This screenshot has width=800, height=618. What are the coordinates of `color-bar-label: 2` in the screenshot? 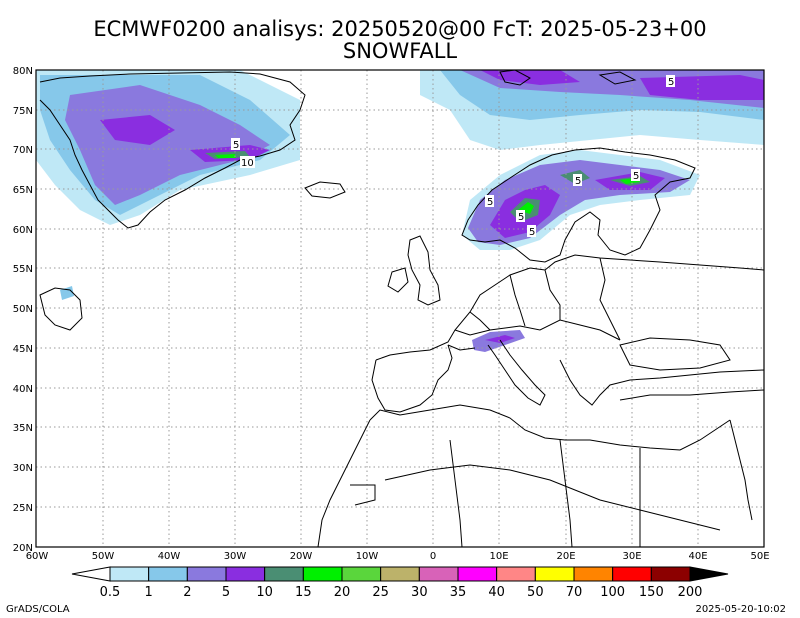 It's located at (187, 592).